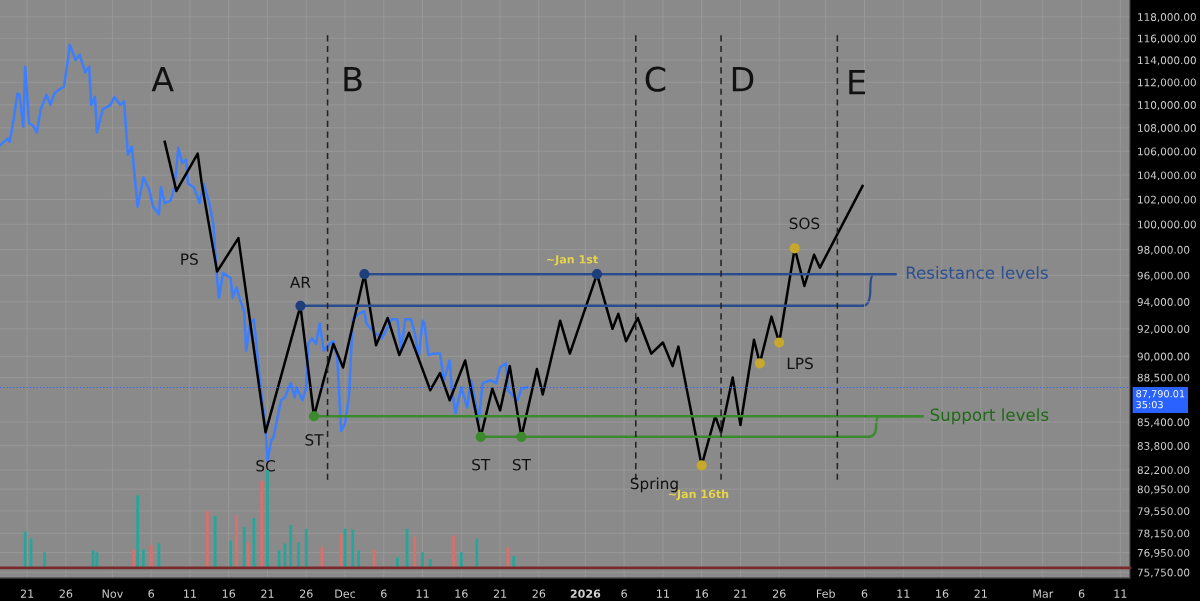 The width and height of the screenshot is (1200, 601). I want to click on y-tick-label: 76,950.00, so click(1163, 553).